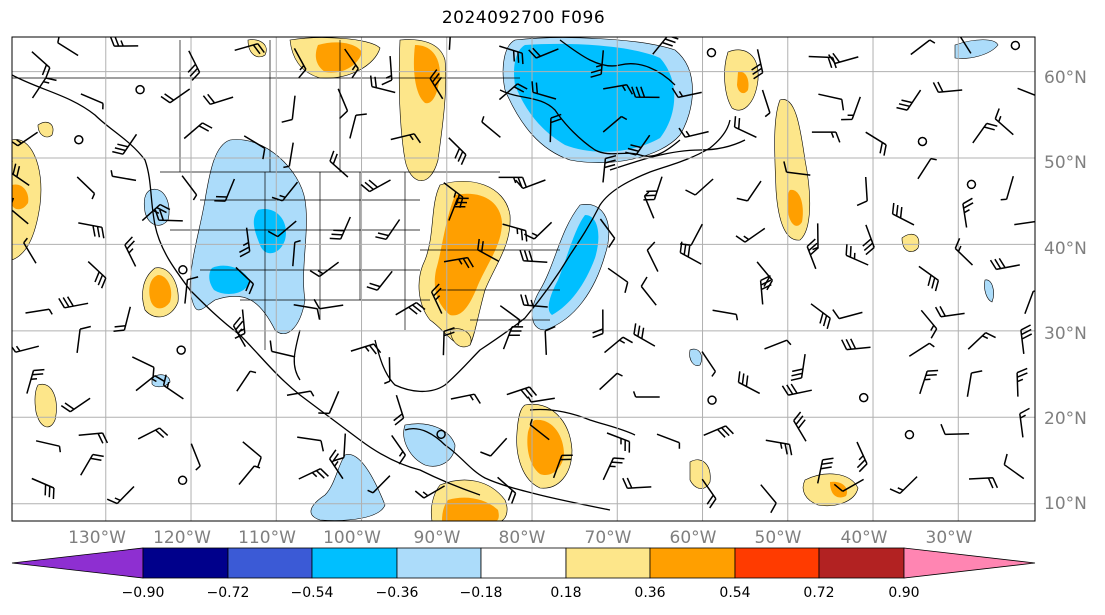  Describe the element at coordinates (481, 593) in the screenshot. I see `colorbar-tick-label: −0.18` at that location.